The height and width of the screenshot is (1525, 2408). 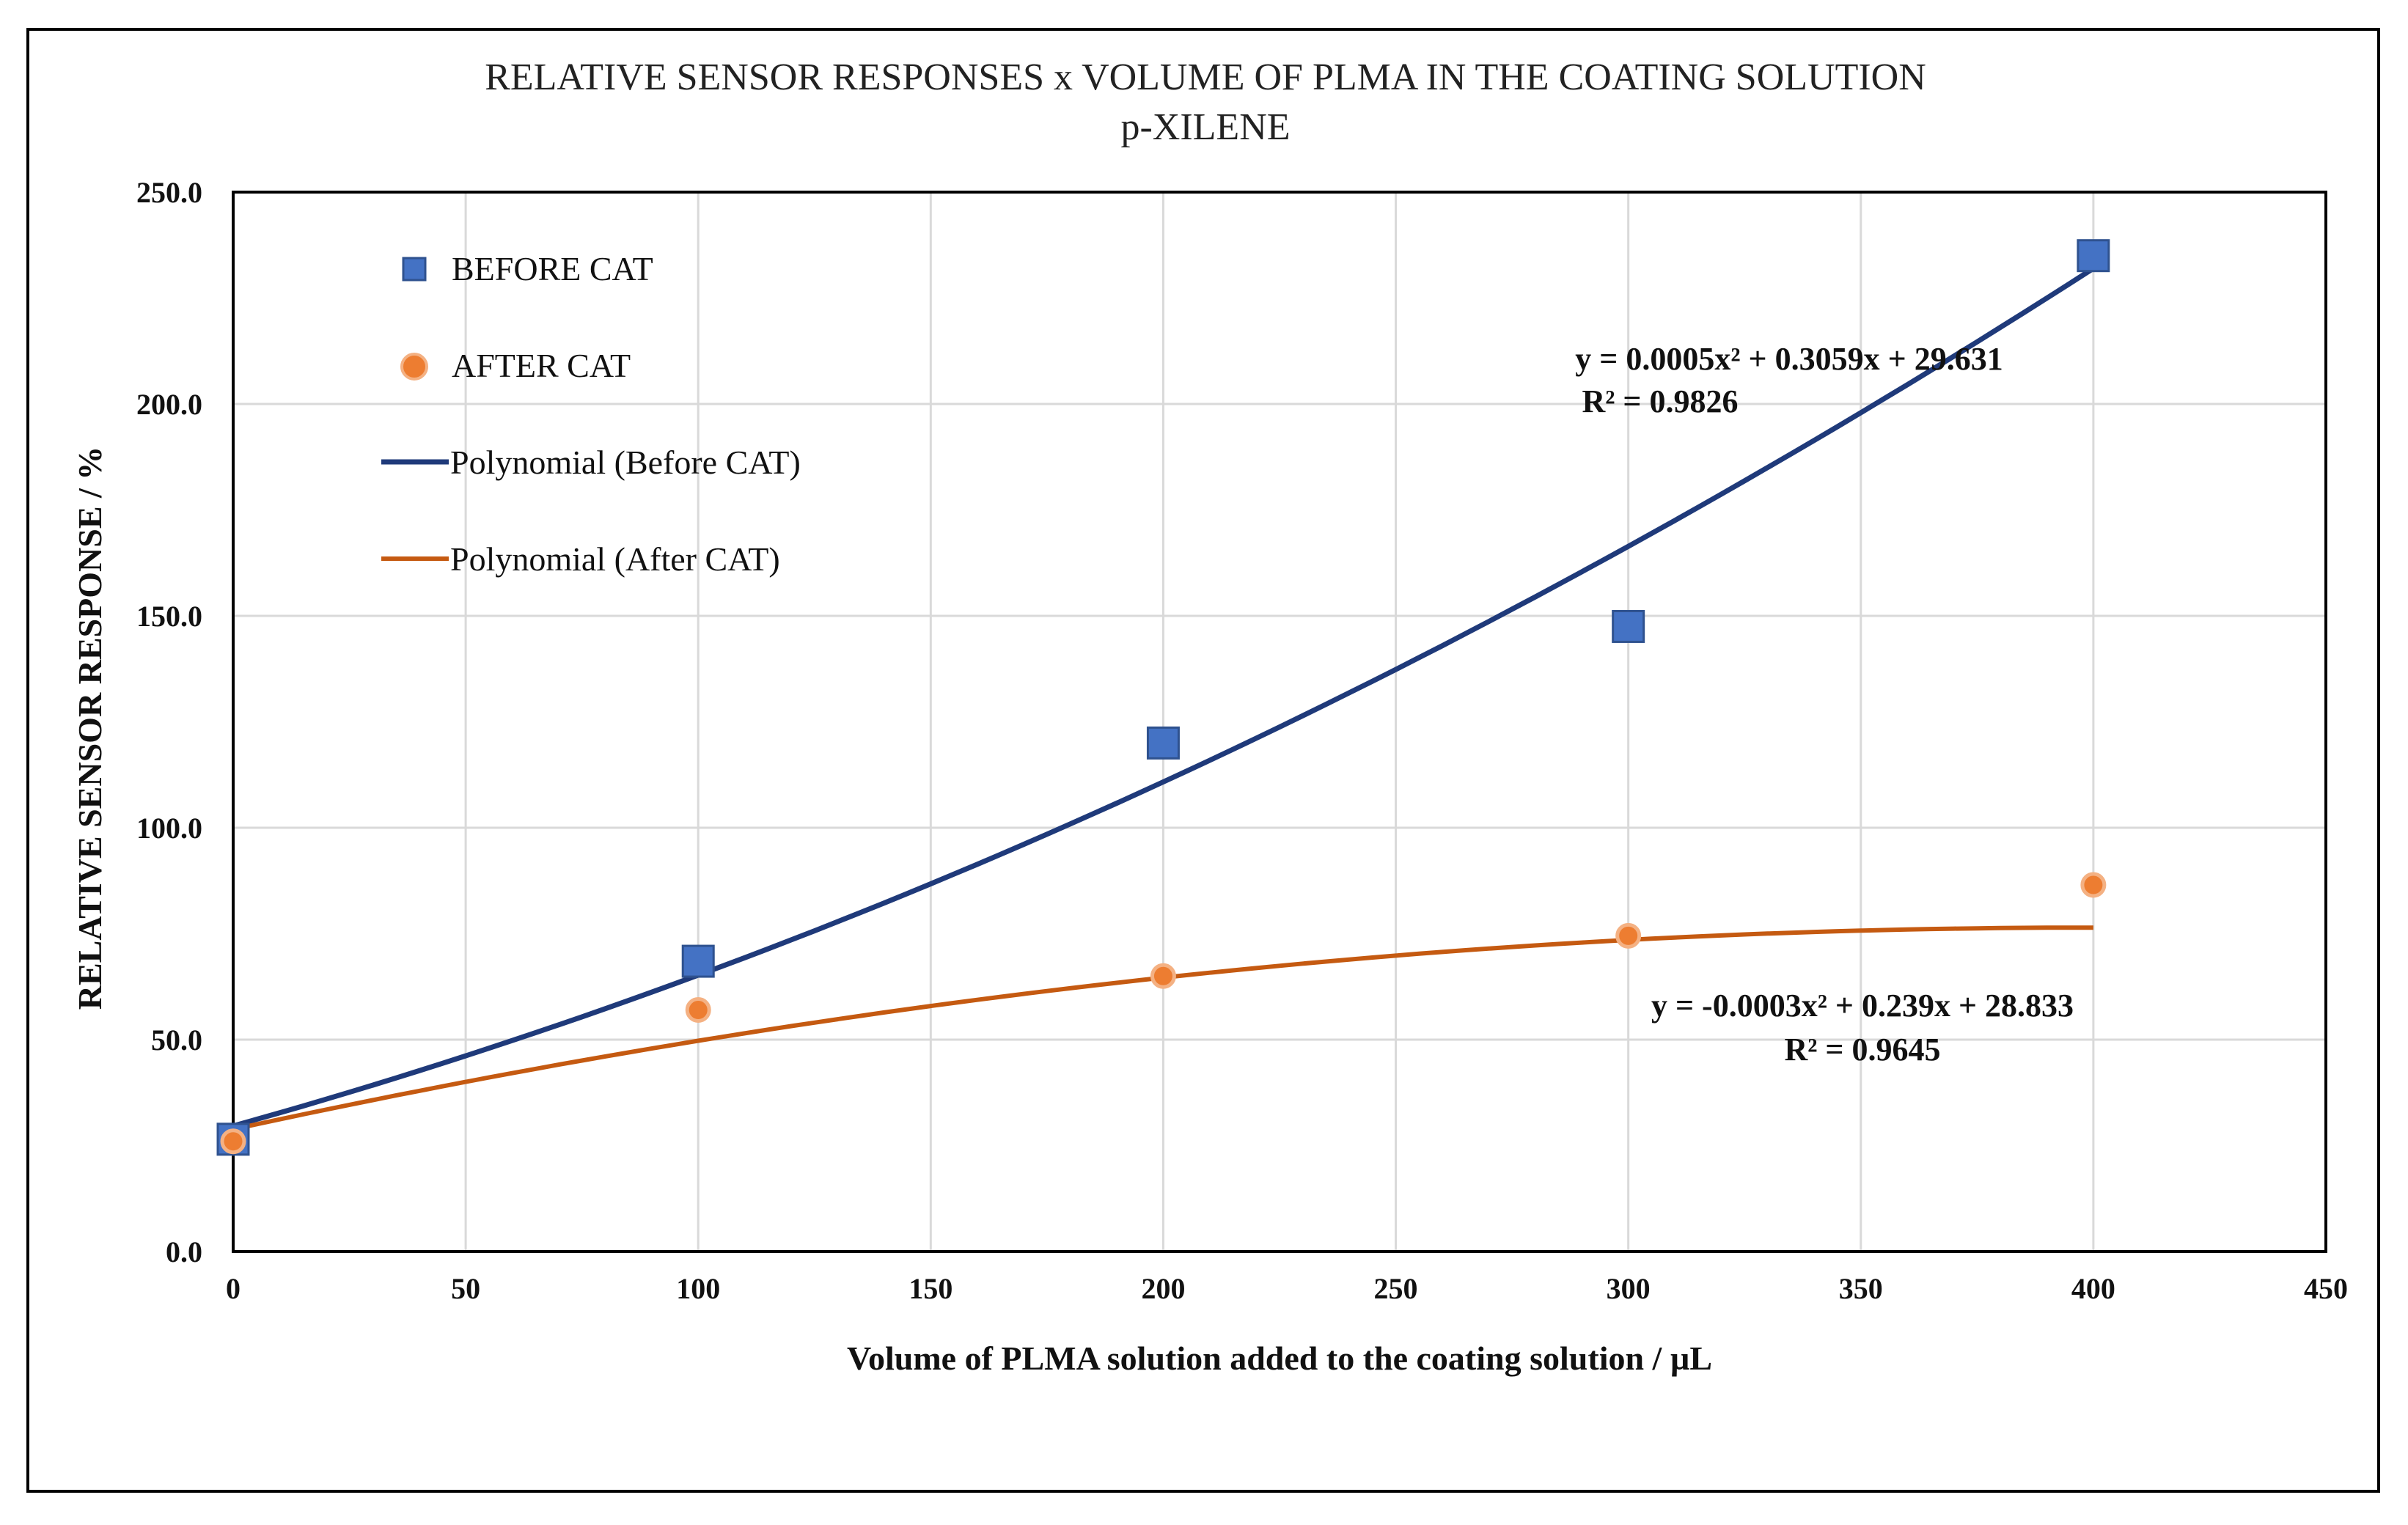 I want to click on legend-label-poly-before: Polynomial (Before CAT), so click(x=626, y=462).